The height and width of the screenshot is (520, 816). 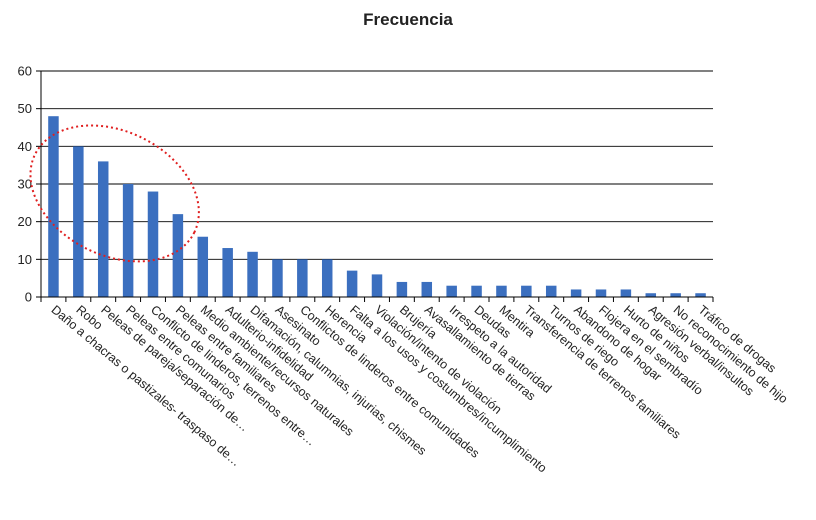 I want to click on y-tick-label: 30, so click(x=25, y=184).